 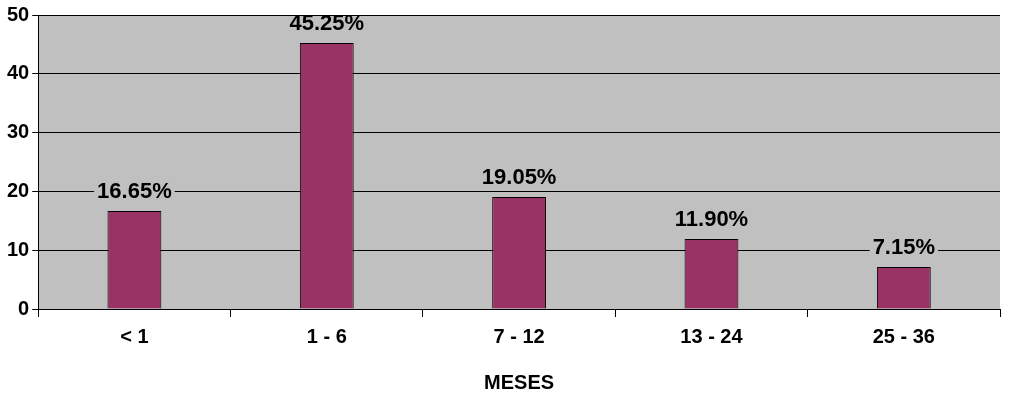 What do you see at coordinates (18, 248) in the screenshot?
I see `y-tick-label: 10` at bounding box center [18, 248].